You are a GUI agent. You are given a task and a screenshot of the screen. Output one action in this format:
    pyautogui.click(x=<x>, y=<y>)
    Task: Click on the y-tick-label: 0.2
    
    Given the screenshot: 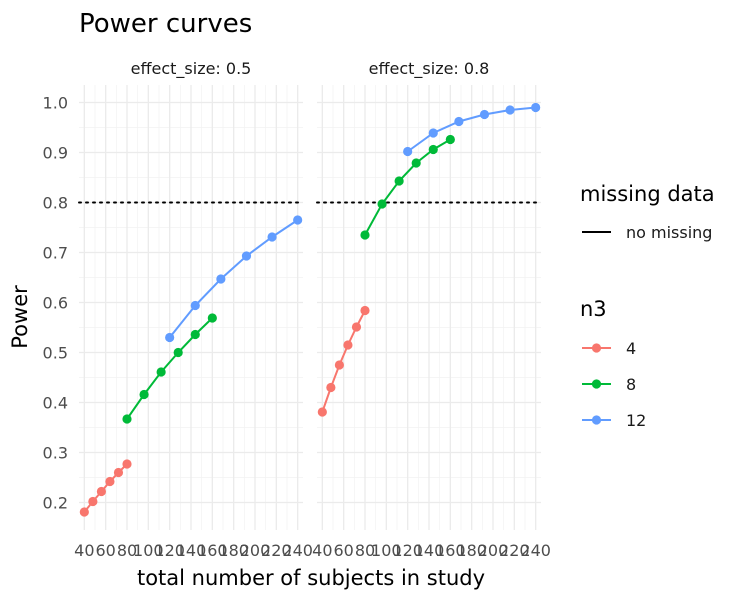 What is the action you would take?
    pyautogui.click(x=55, y=503)
    